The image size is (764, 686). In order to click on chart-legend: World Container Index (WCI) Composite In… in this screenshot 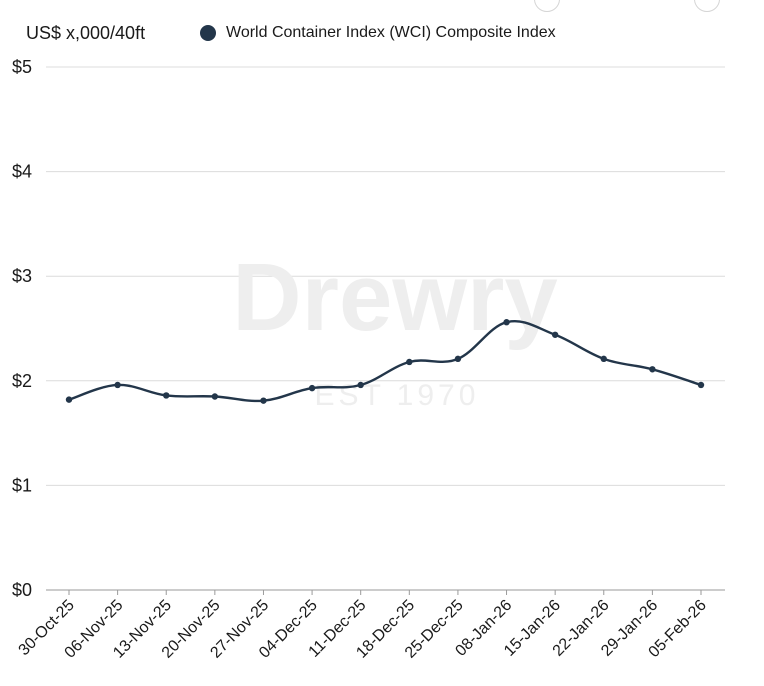, I will do `click(378, 33)`.